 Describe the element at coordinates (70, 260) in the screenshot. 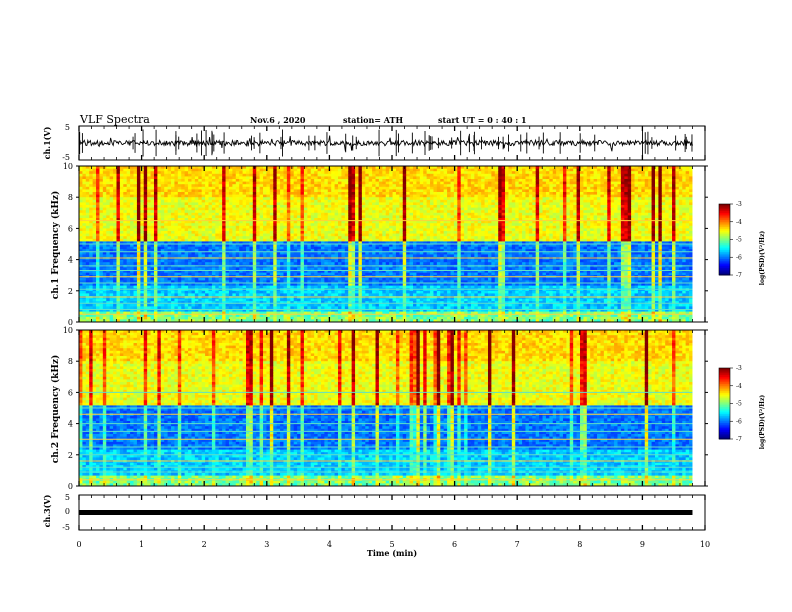

I see `ch1-ytick-label: 4` at that location.